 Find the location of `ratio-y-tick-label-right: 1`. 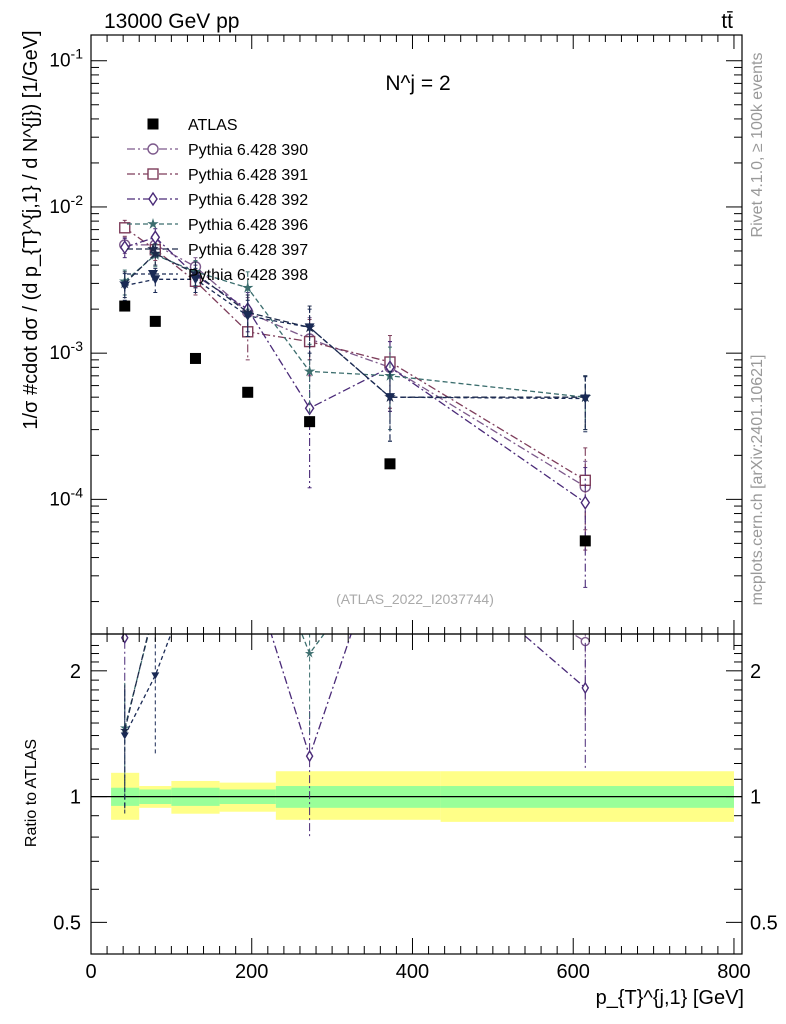

ratio-y-tick-label-right: 1 is located at coordinates (755, 798).